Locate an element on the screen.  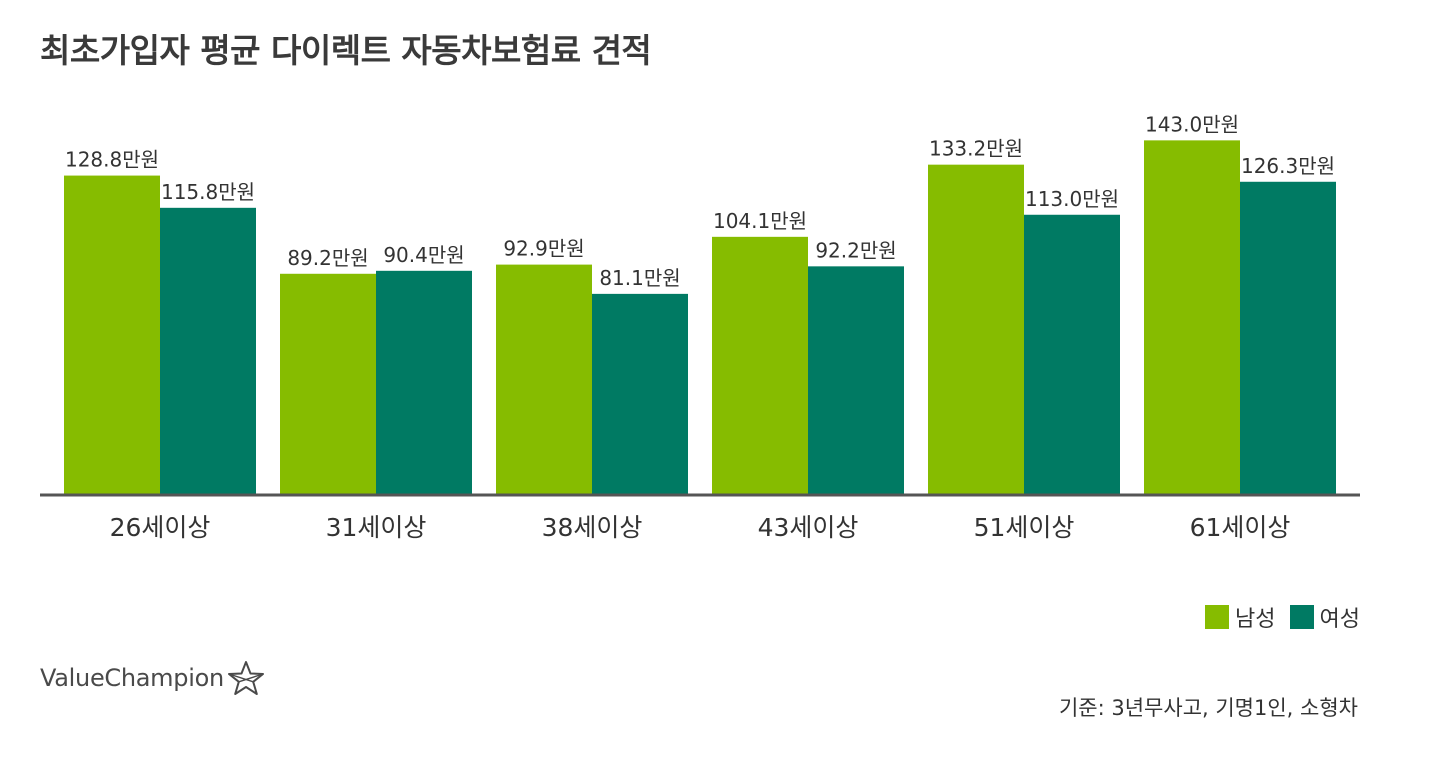
category-label-2: 31세이상 is located at coordinates (376, 527).